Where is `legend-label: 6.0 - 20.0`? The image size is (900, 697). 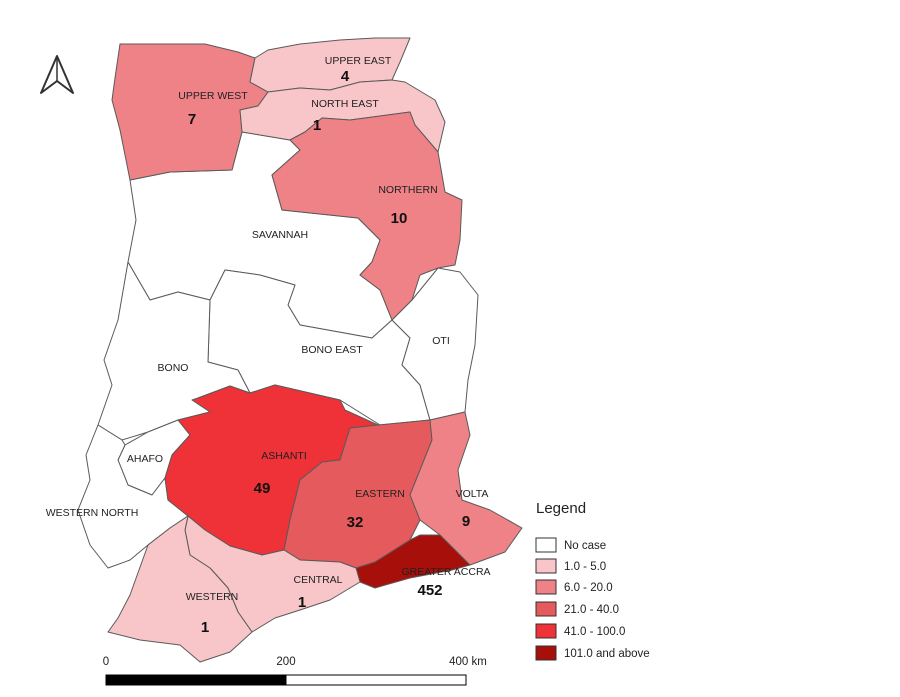 legend-label: 6.0 - 20.0 is located at coordinates (588, 588).